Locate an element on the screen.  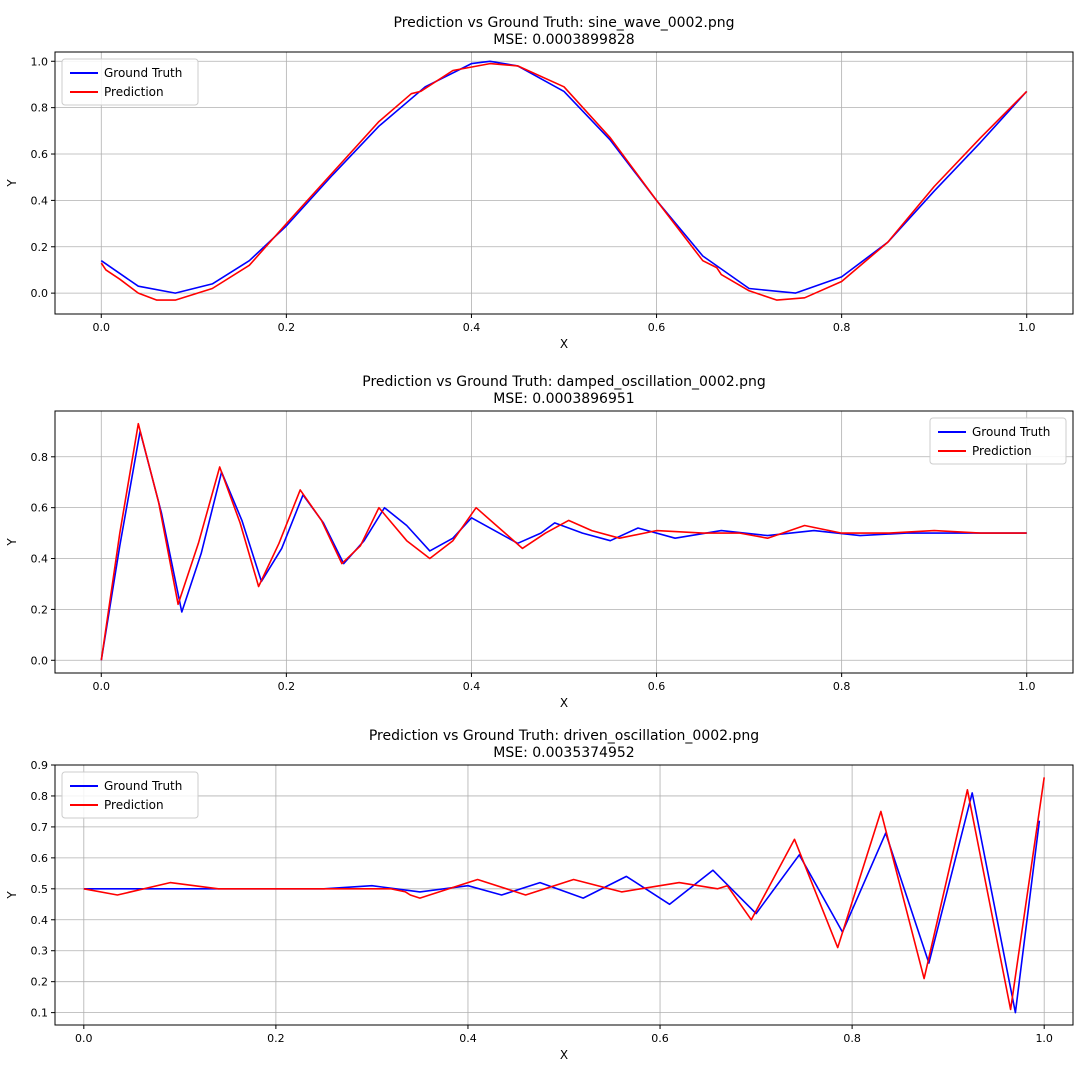
chart-subtitle: MSE: 0.0003896951 is located at coordinates (563, 399).